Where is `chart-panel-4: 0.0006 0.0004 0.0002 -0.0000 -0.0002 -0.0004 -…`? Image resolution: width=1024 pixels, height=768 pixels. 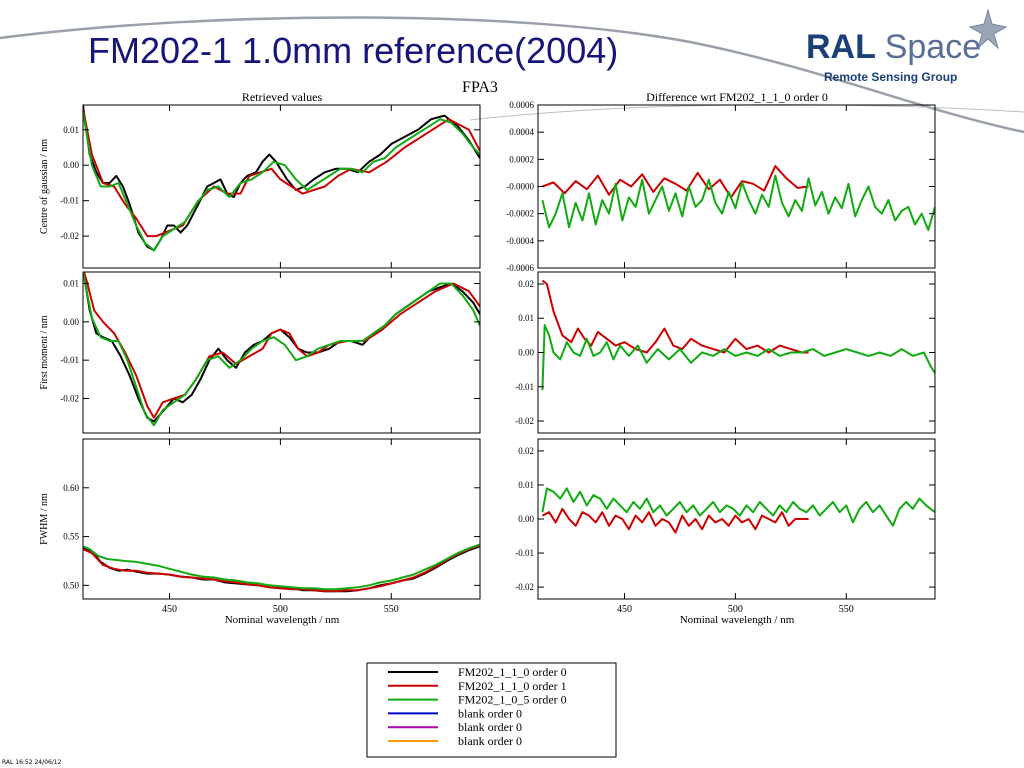 chart-panel-4: 0.0006 0.0004 0.0002 -0.0000 -0.0002 -0.0004 -… is located at coordinates (721, 186).